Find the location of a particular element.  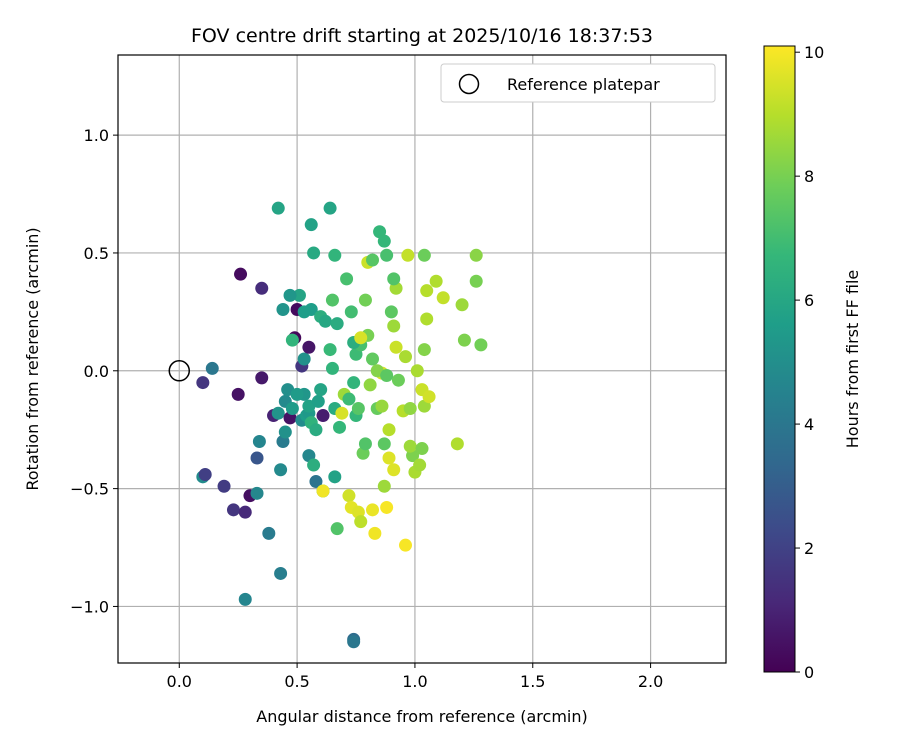

y-tick-label: −1.0 is located at coordinates (89, 606).